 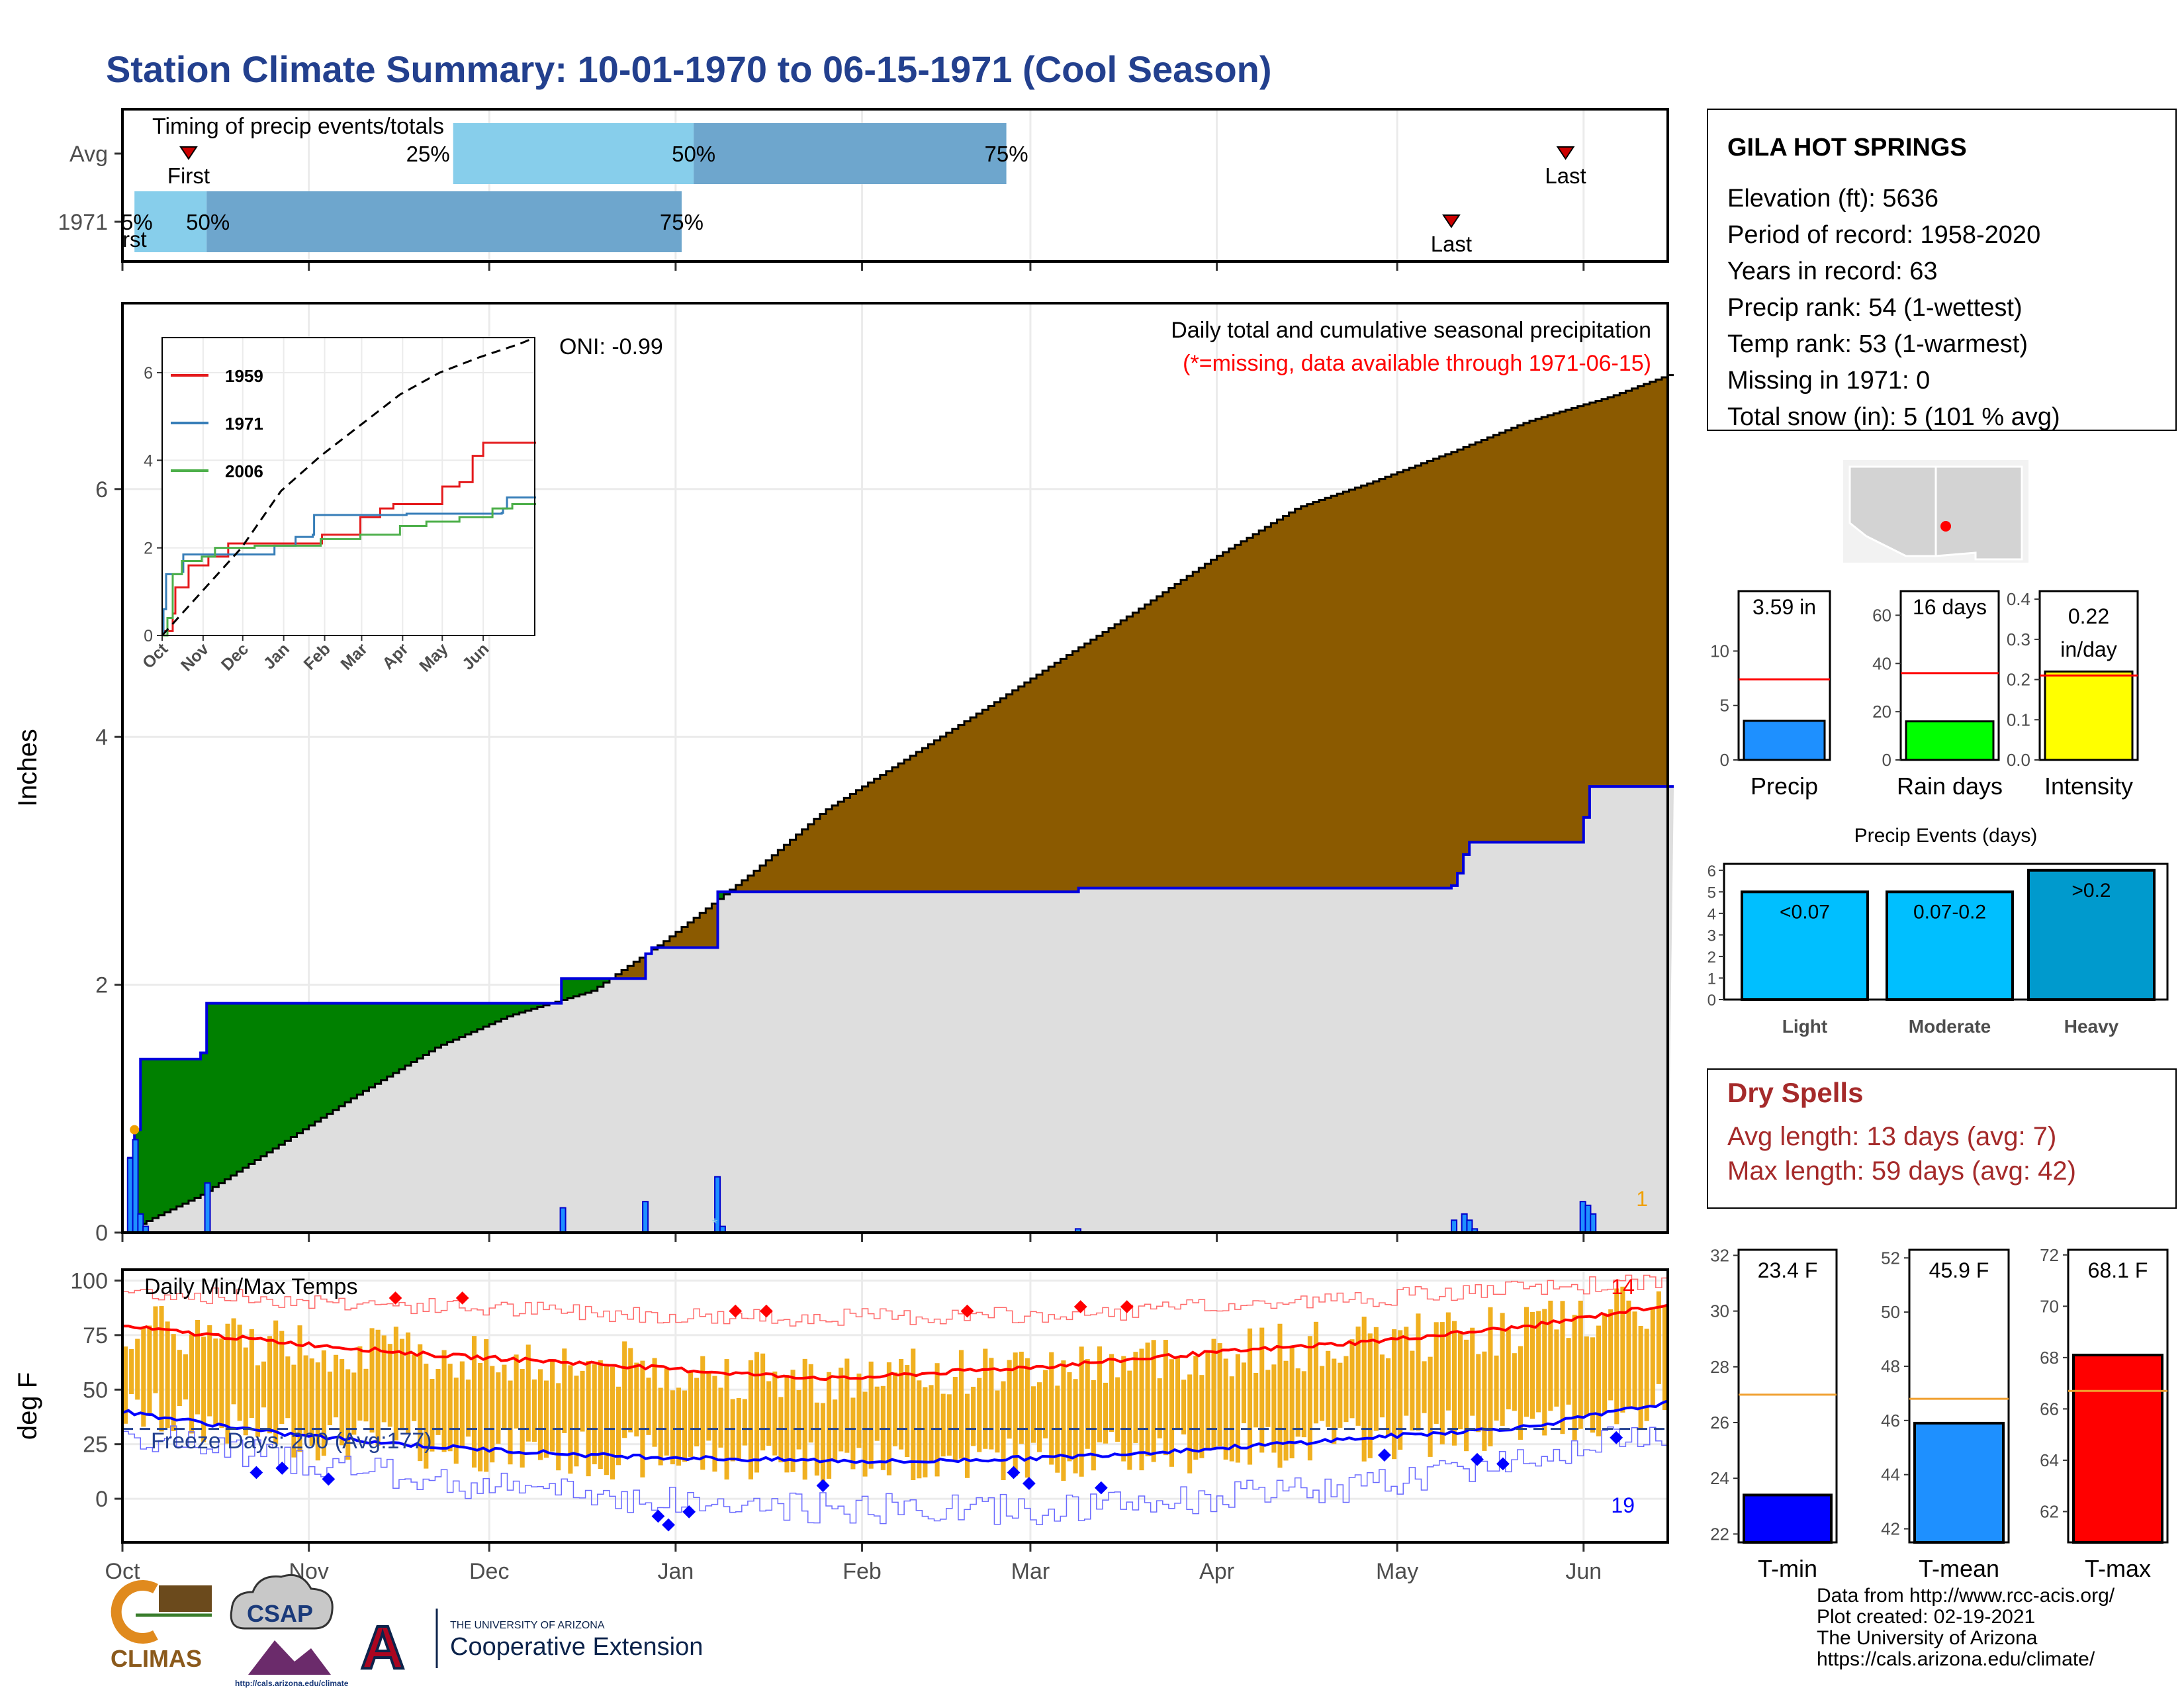 I want to click on temps-ytick-label: 75, so click(x=95, y=1335).